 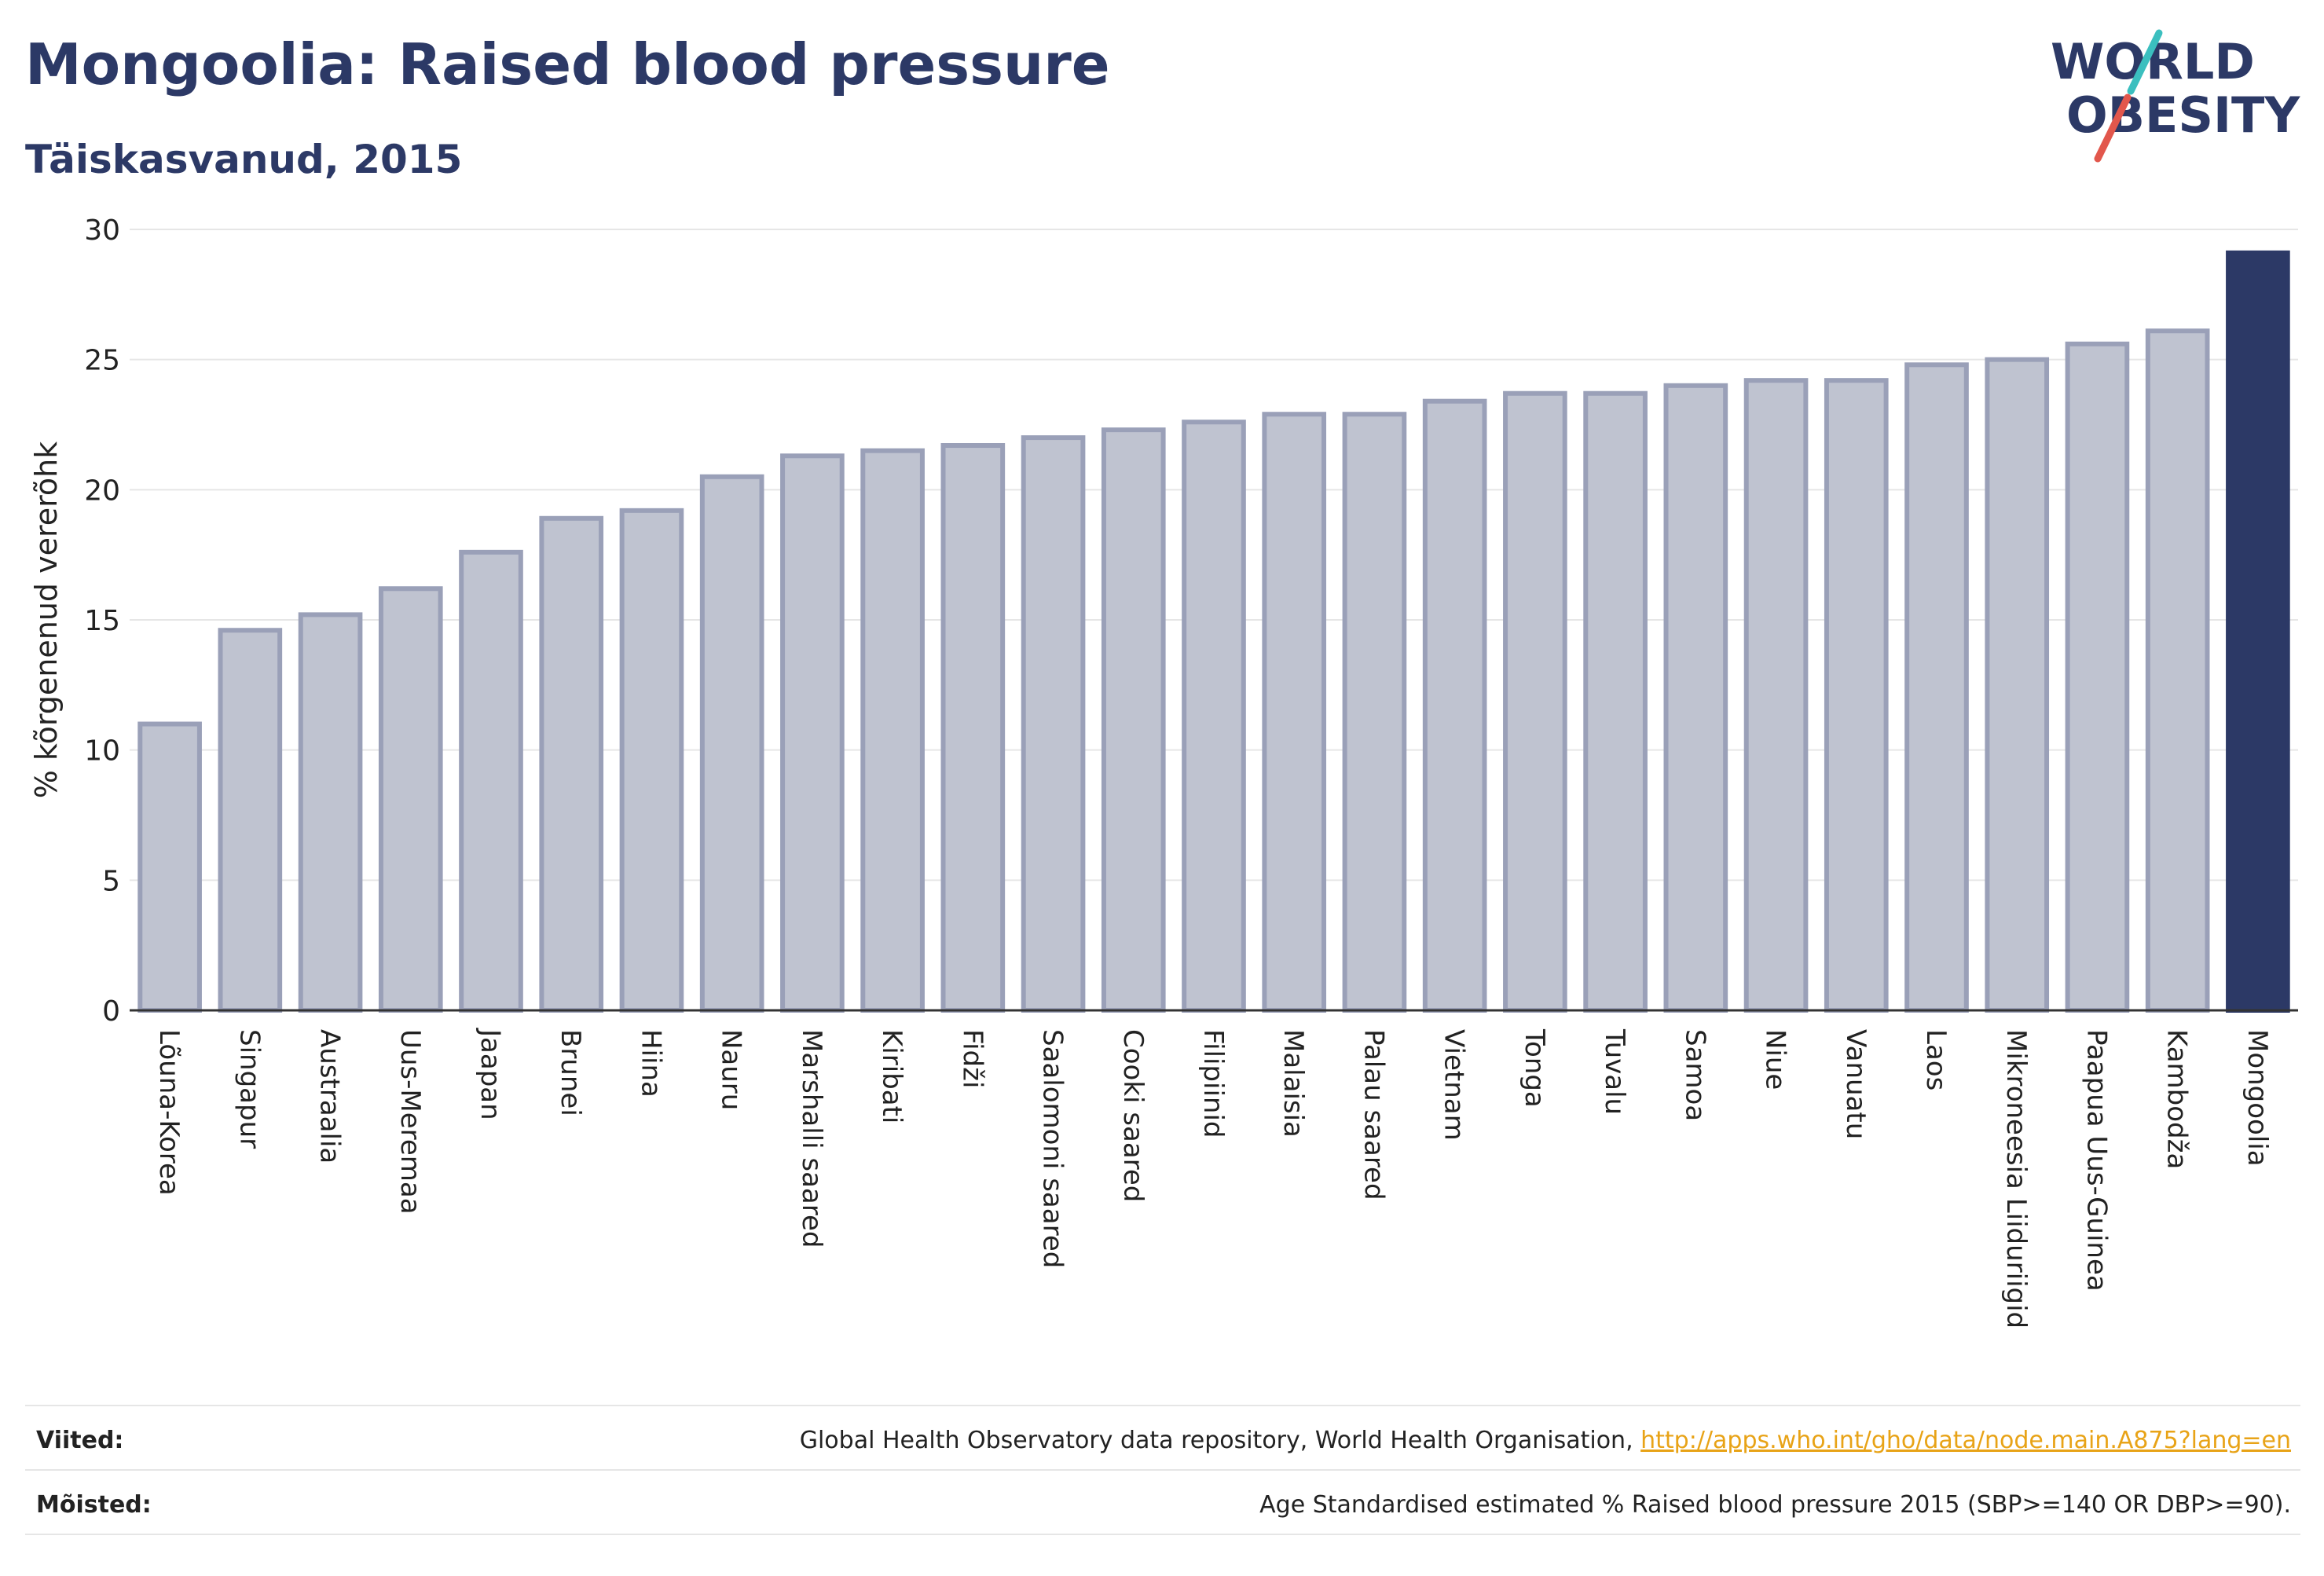 I want to click on bar-jaapan, so click(x=491, y=781).